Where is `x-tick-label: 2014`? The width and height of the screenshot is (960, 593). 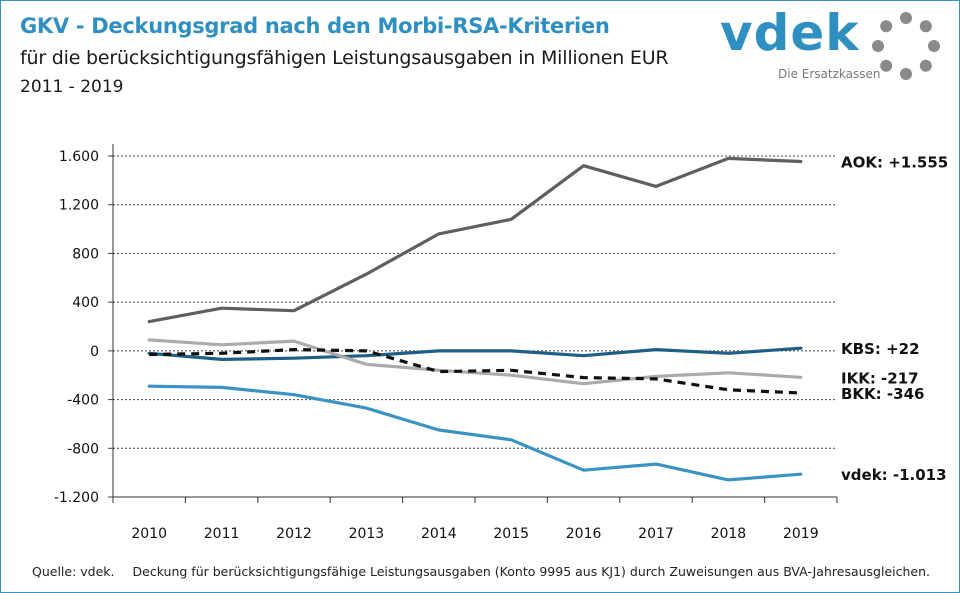
x-tick-label: 2014 is located at coordinates (439, 534).